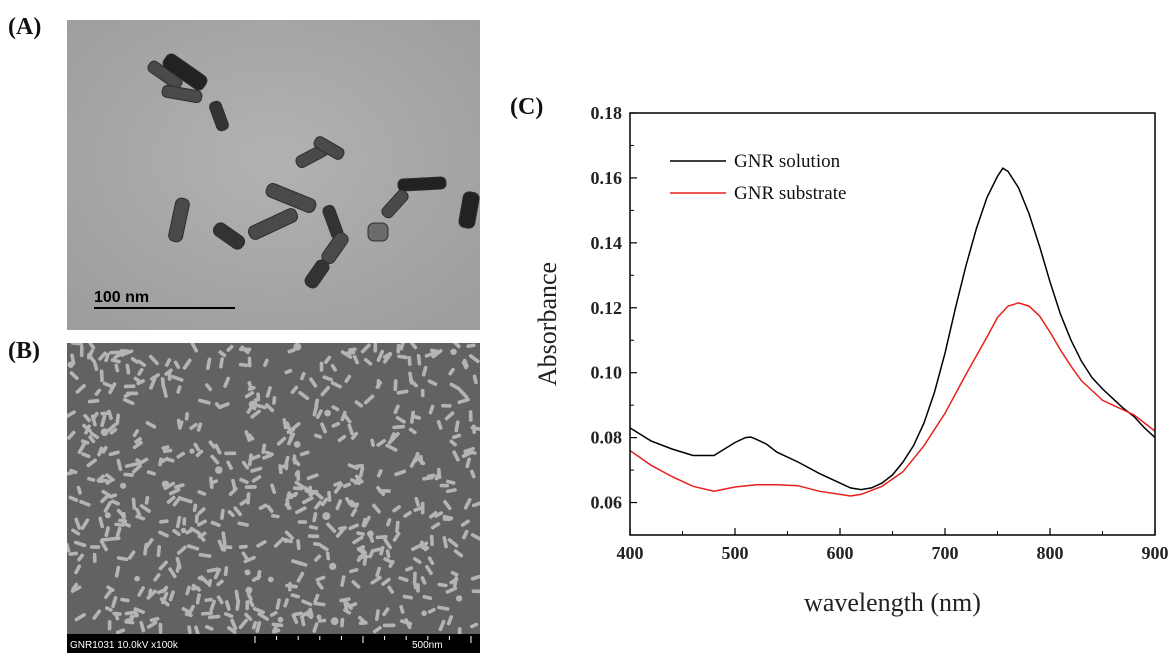 The height and width of the screenshot is (653, 1175). I want to click on panel-label-b: (B), so click(24, 351).